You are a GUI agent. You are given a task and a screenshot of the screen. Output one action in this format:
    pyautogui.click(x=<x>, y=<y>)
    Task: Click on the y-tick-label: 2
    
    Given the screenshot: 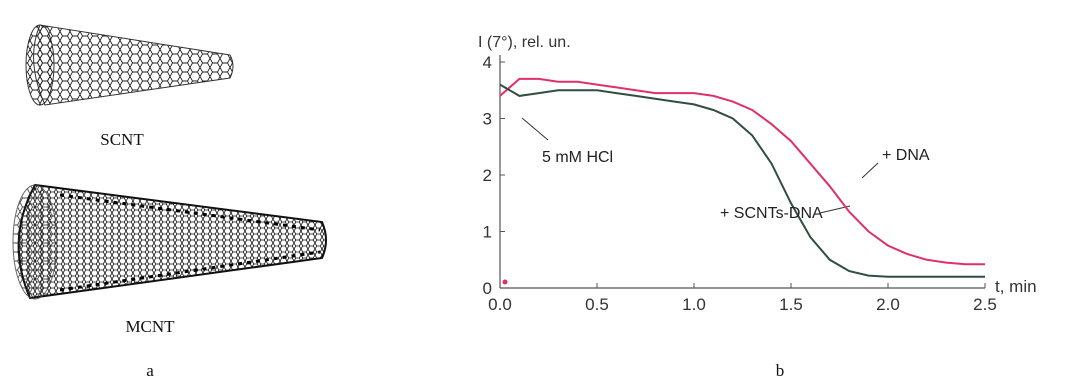 What is the action you would take?
    pyautogui.click(x=487, y=175)
    